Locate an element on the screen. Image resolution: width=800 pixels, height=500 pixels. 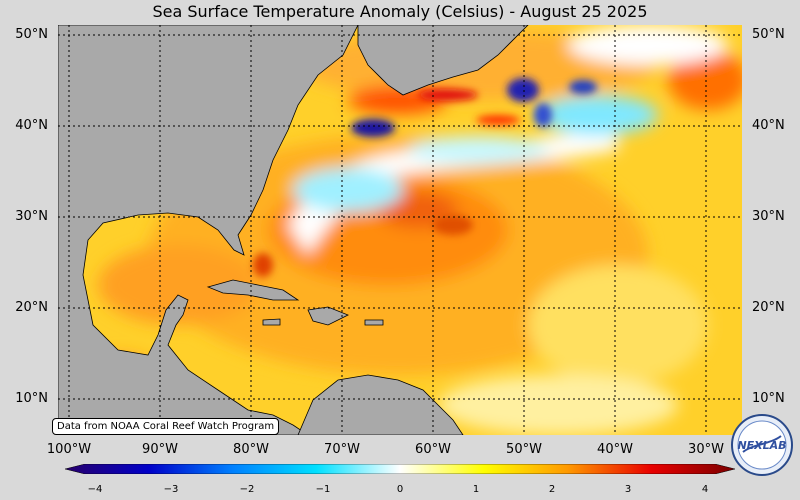
lon-label: 60°W is located at coordinates (433, 449).